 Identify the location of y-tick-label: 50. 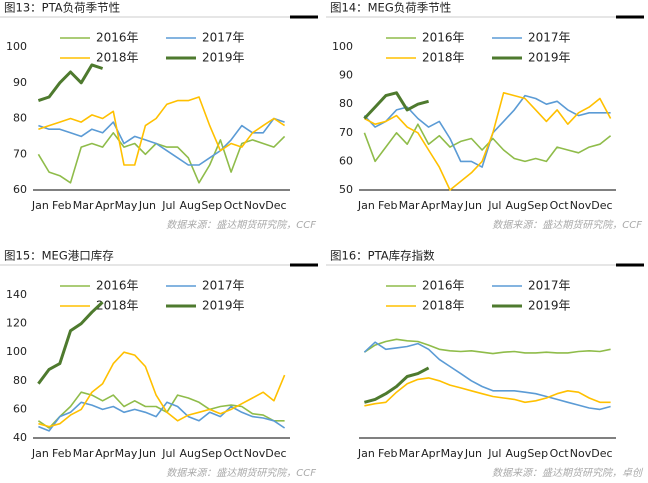
(346, 189).